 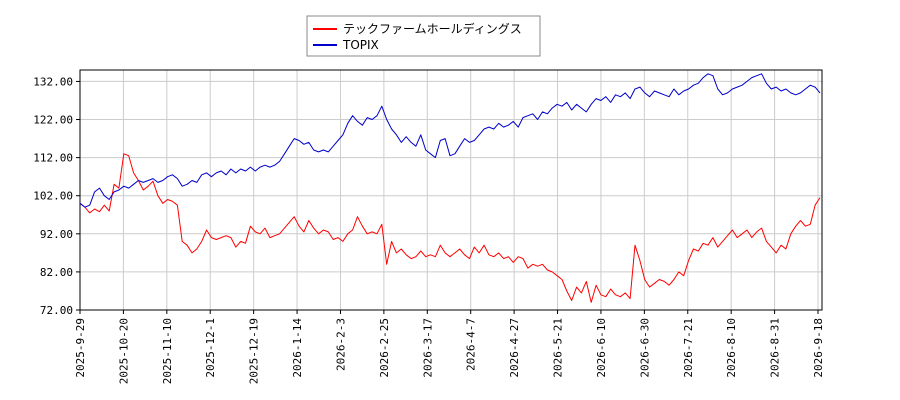 What do you see at coordinates (123, 351) in the screenshot?
I see `x-tick-label: 2025-10-20` at bounding box center [123, 351].